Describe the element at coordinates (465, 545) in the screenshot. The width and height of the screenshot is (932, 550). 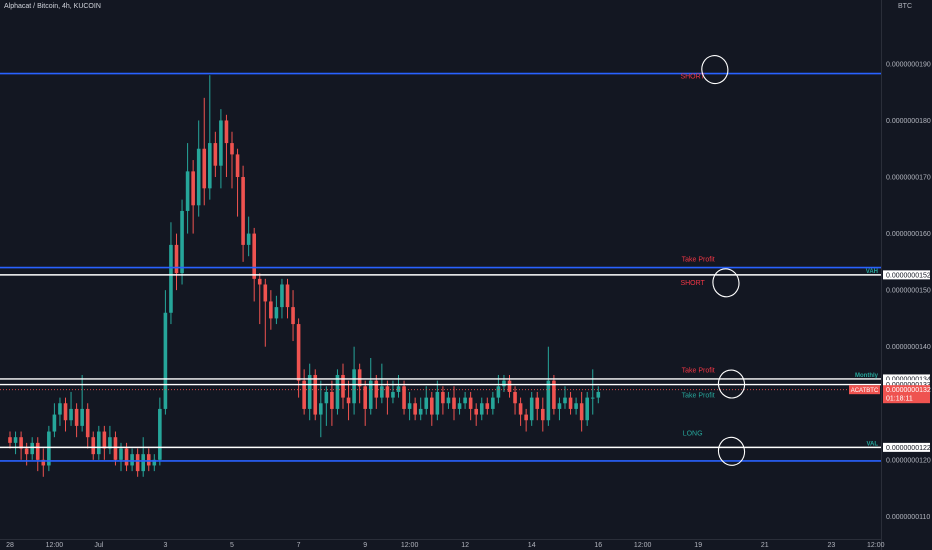
I see `x-tick-label: 12` at that location.